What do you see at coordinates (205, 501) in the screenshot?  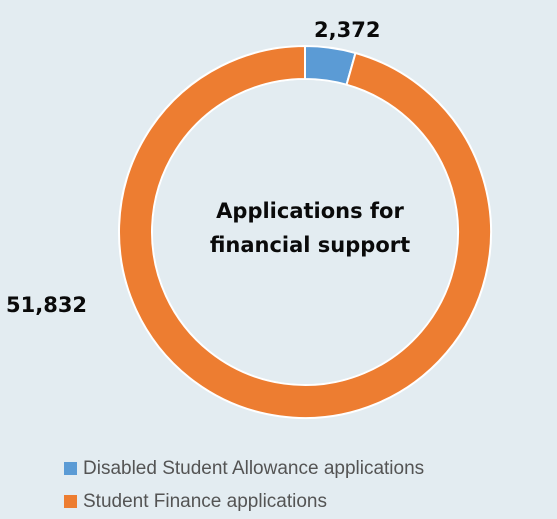 I see `legend-label-student-finance: Student Finance applications` at bounding box center [205, 501].